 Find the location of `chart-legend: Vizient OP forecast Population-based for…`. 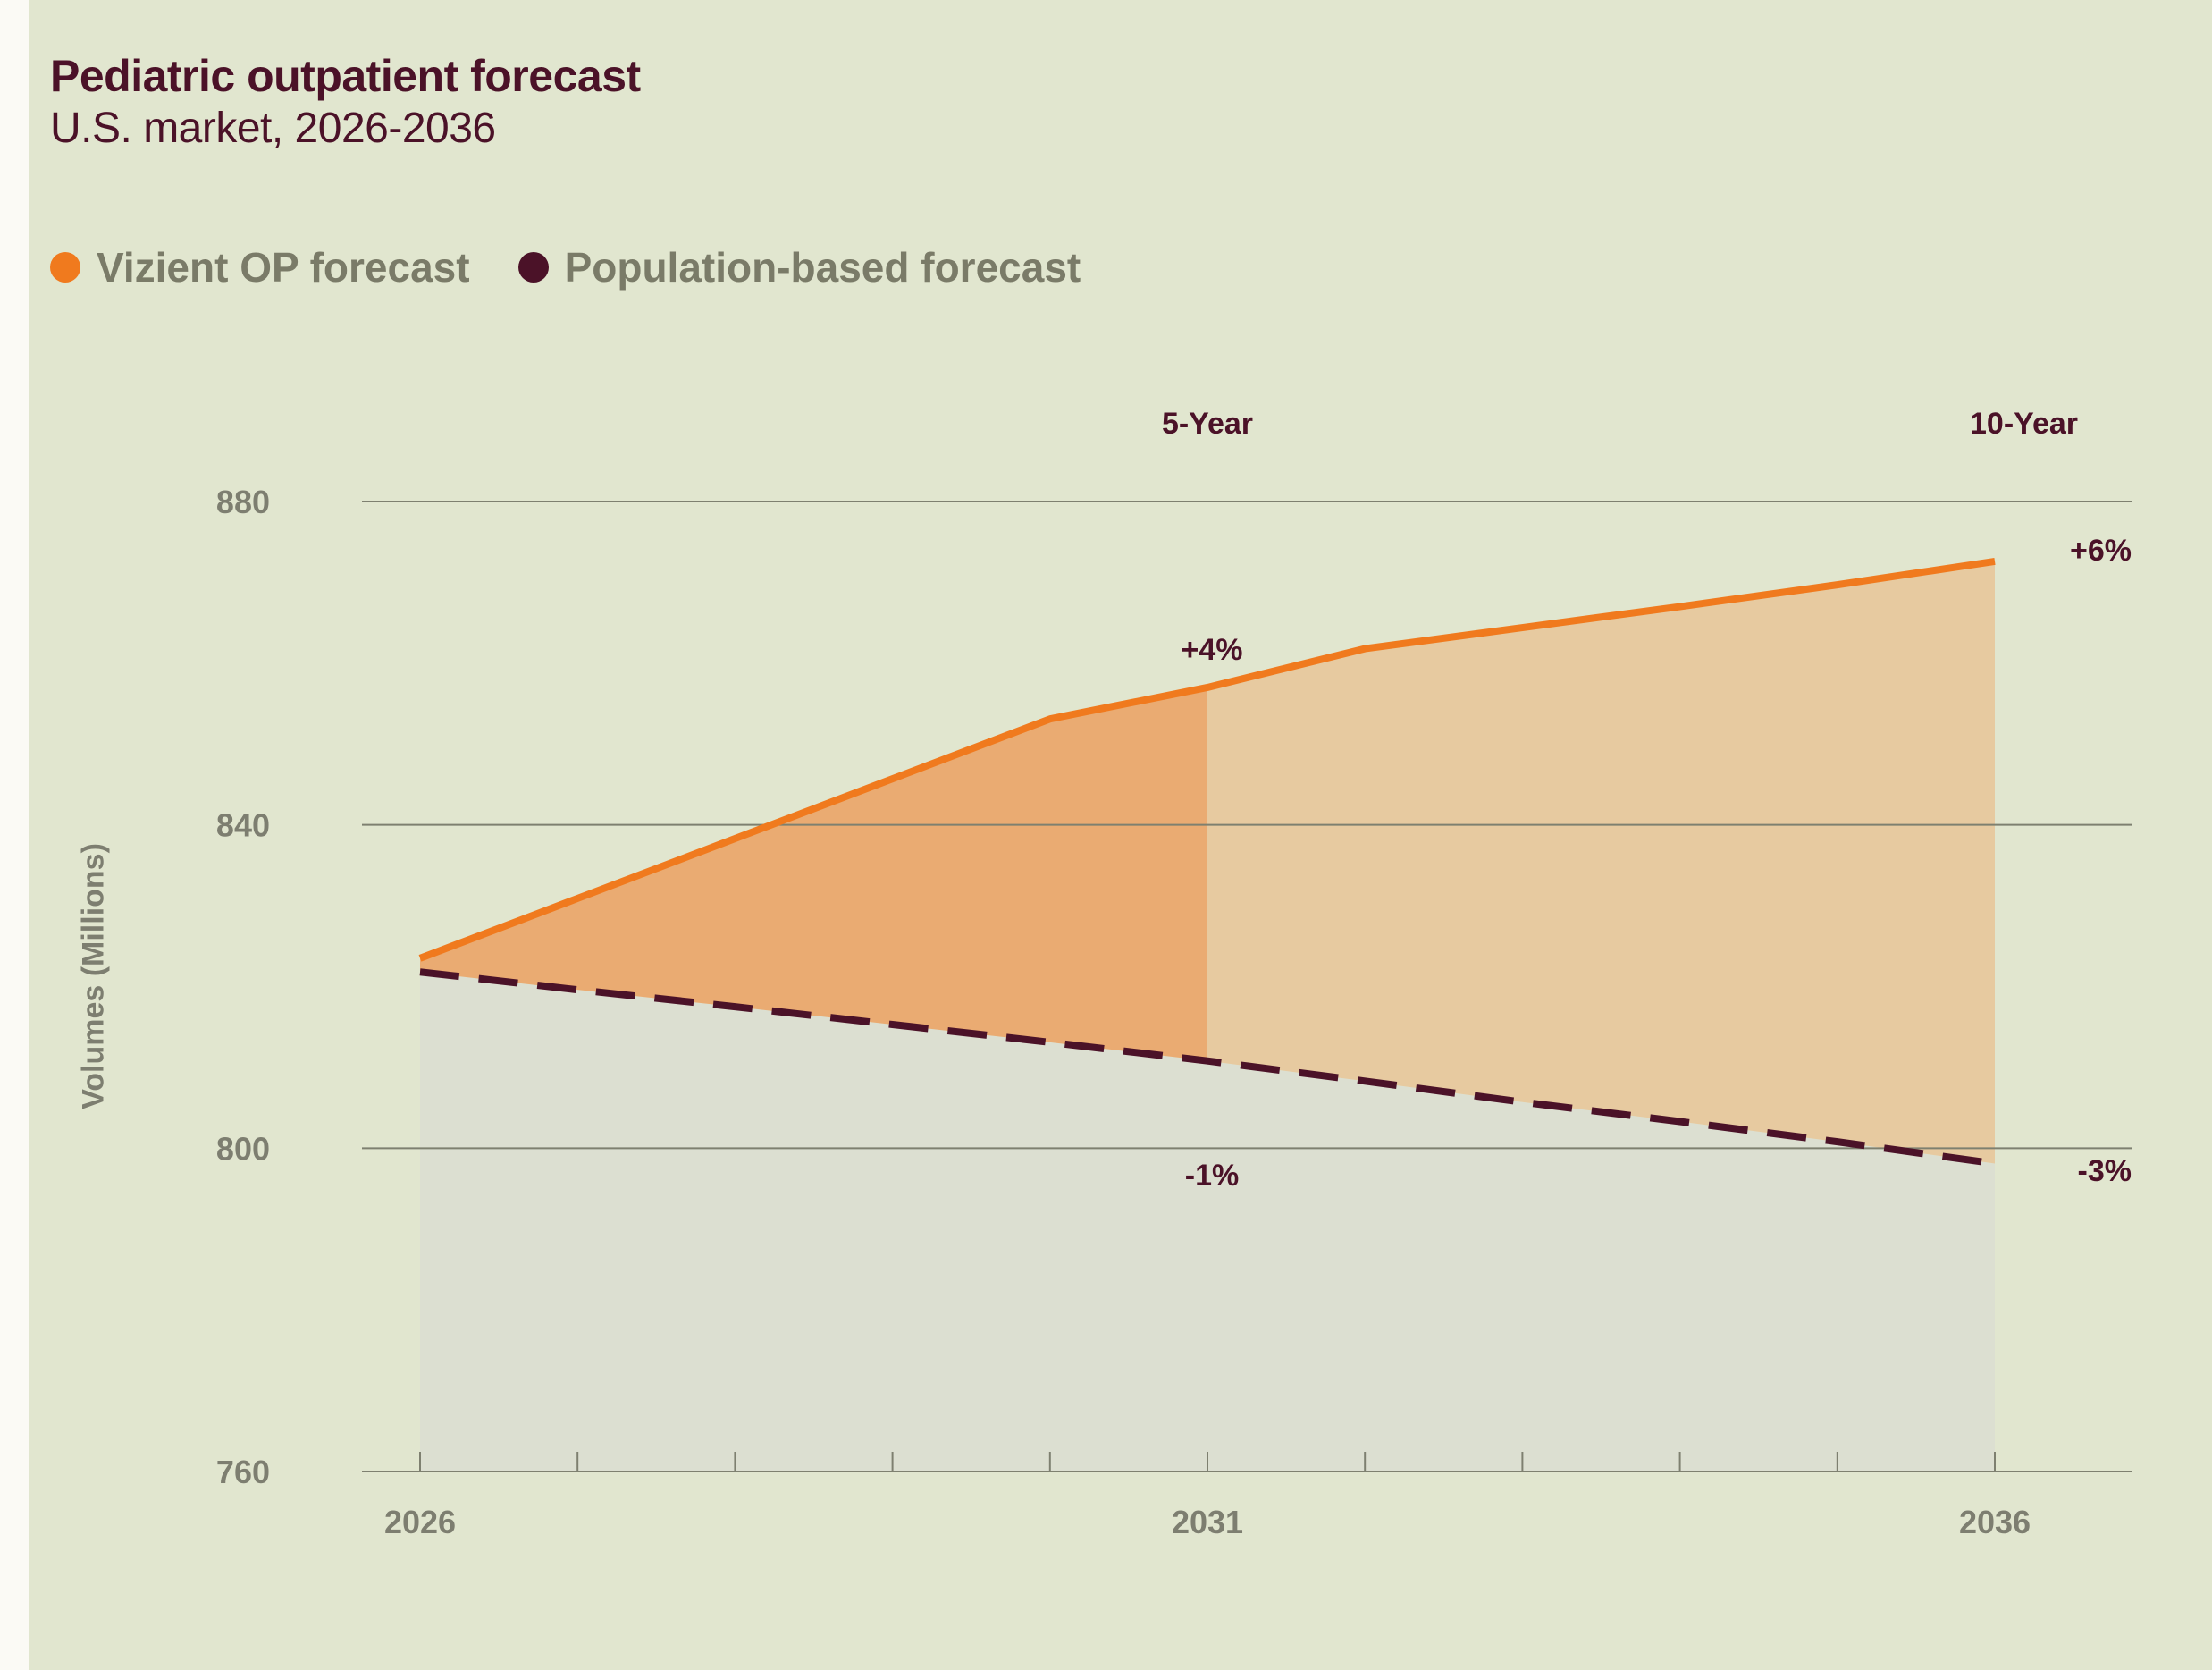

chart-legend: Vizient OP forecast Population-based for… is located at coordinates (565, 267).